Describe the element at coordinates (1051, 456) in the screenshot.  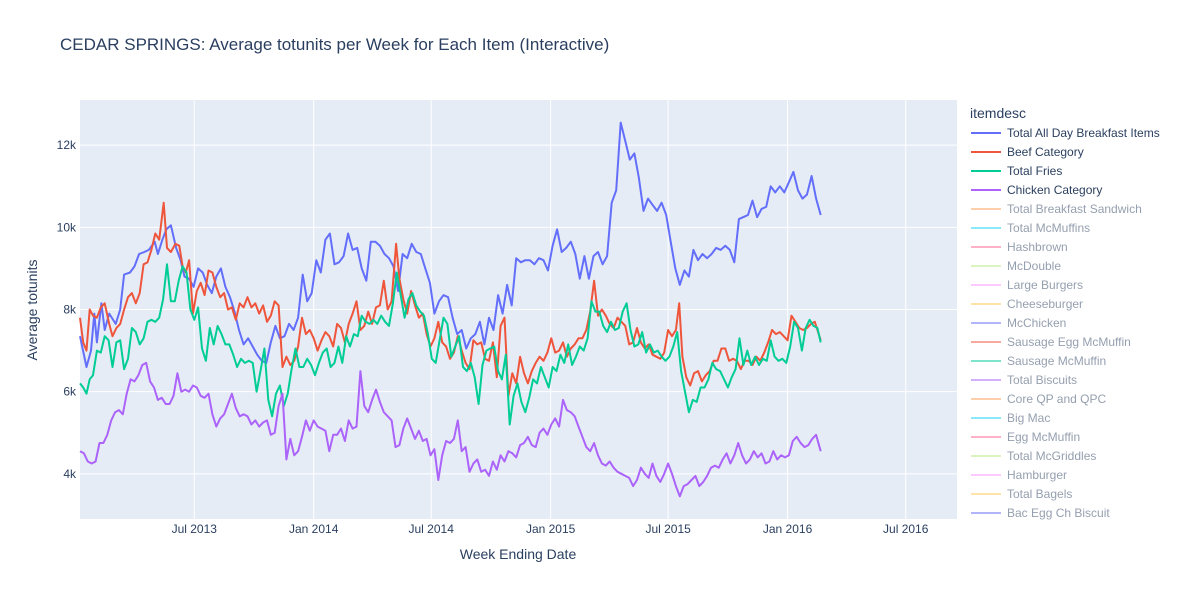
I see `legend-label: Total McGriddles` at that location.